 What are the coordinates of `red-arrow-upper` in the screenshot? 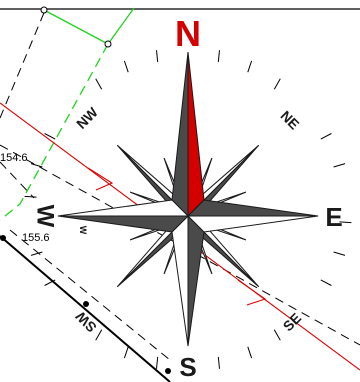 It's located at (100, 179).